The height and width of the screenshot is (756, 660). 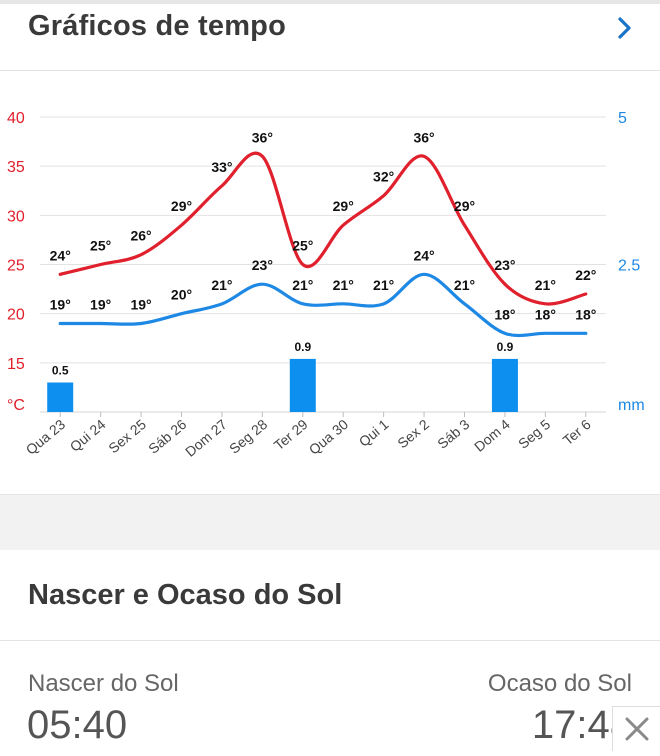 What do you see at coordinates (374, 433) in the screenshot?
I see `x-axis-label: Qui 1` at bounding box center [374, 433].